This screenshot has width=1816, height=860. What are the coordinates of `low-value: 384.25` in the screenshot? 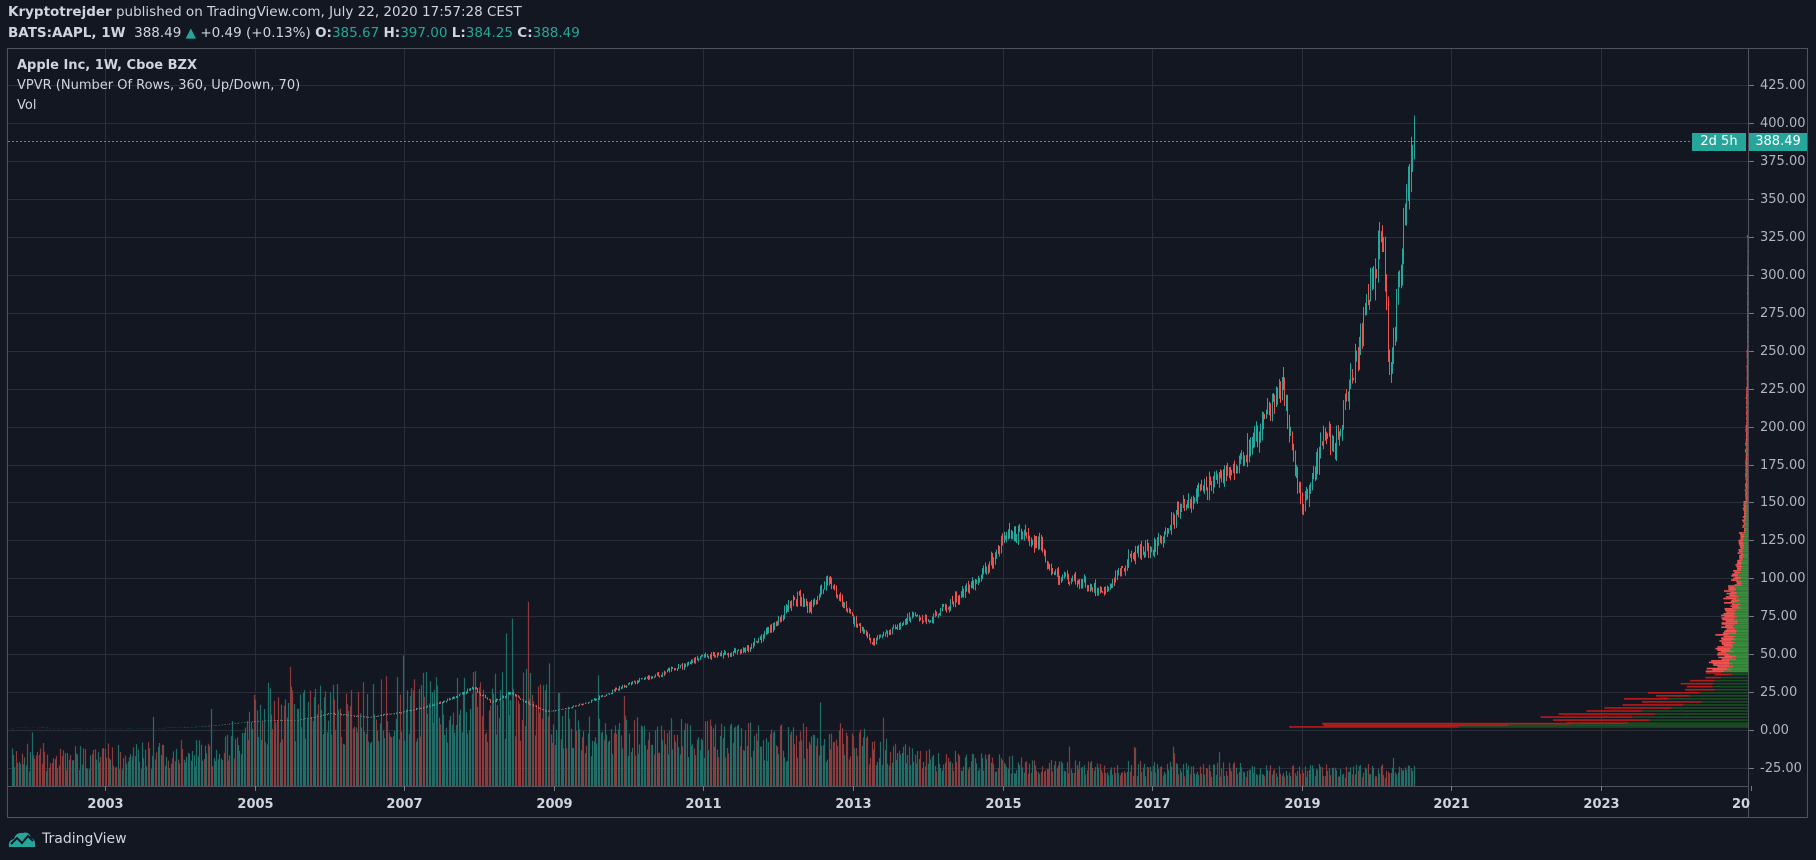 It's located at (489, 33).